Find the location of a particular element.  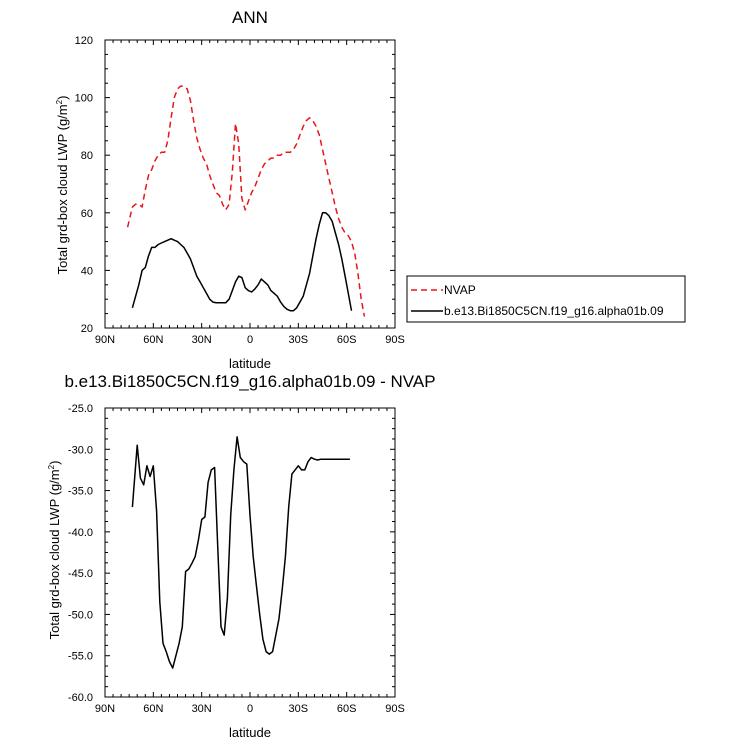

bottom-chart-ylabel: Total grd-box cloud LWP (g/m2) is located at coordinates (54, 550).